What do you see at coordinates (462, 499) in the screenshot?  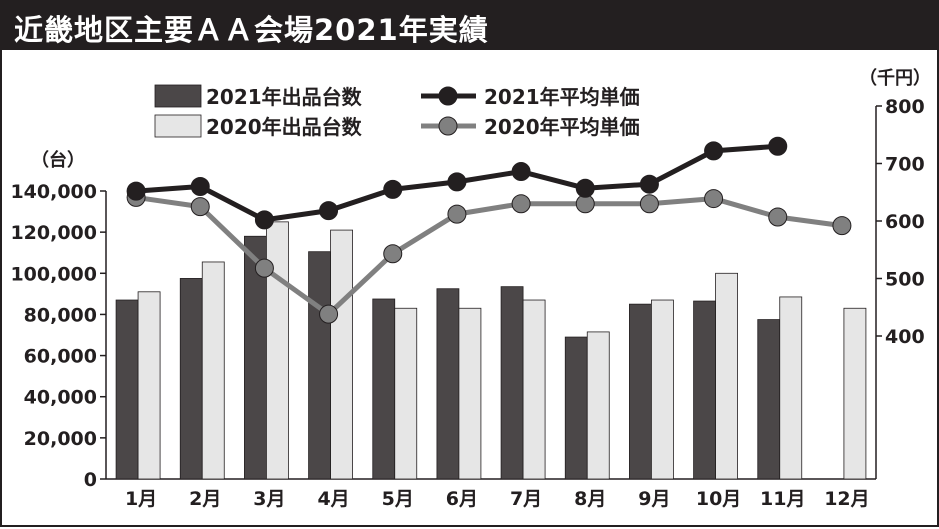 I see `x-tick-label: 6月` at bounding box center [462, 499].